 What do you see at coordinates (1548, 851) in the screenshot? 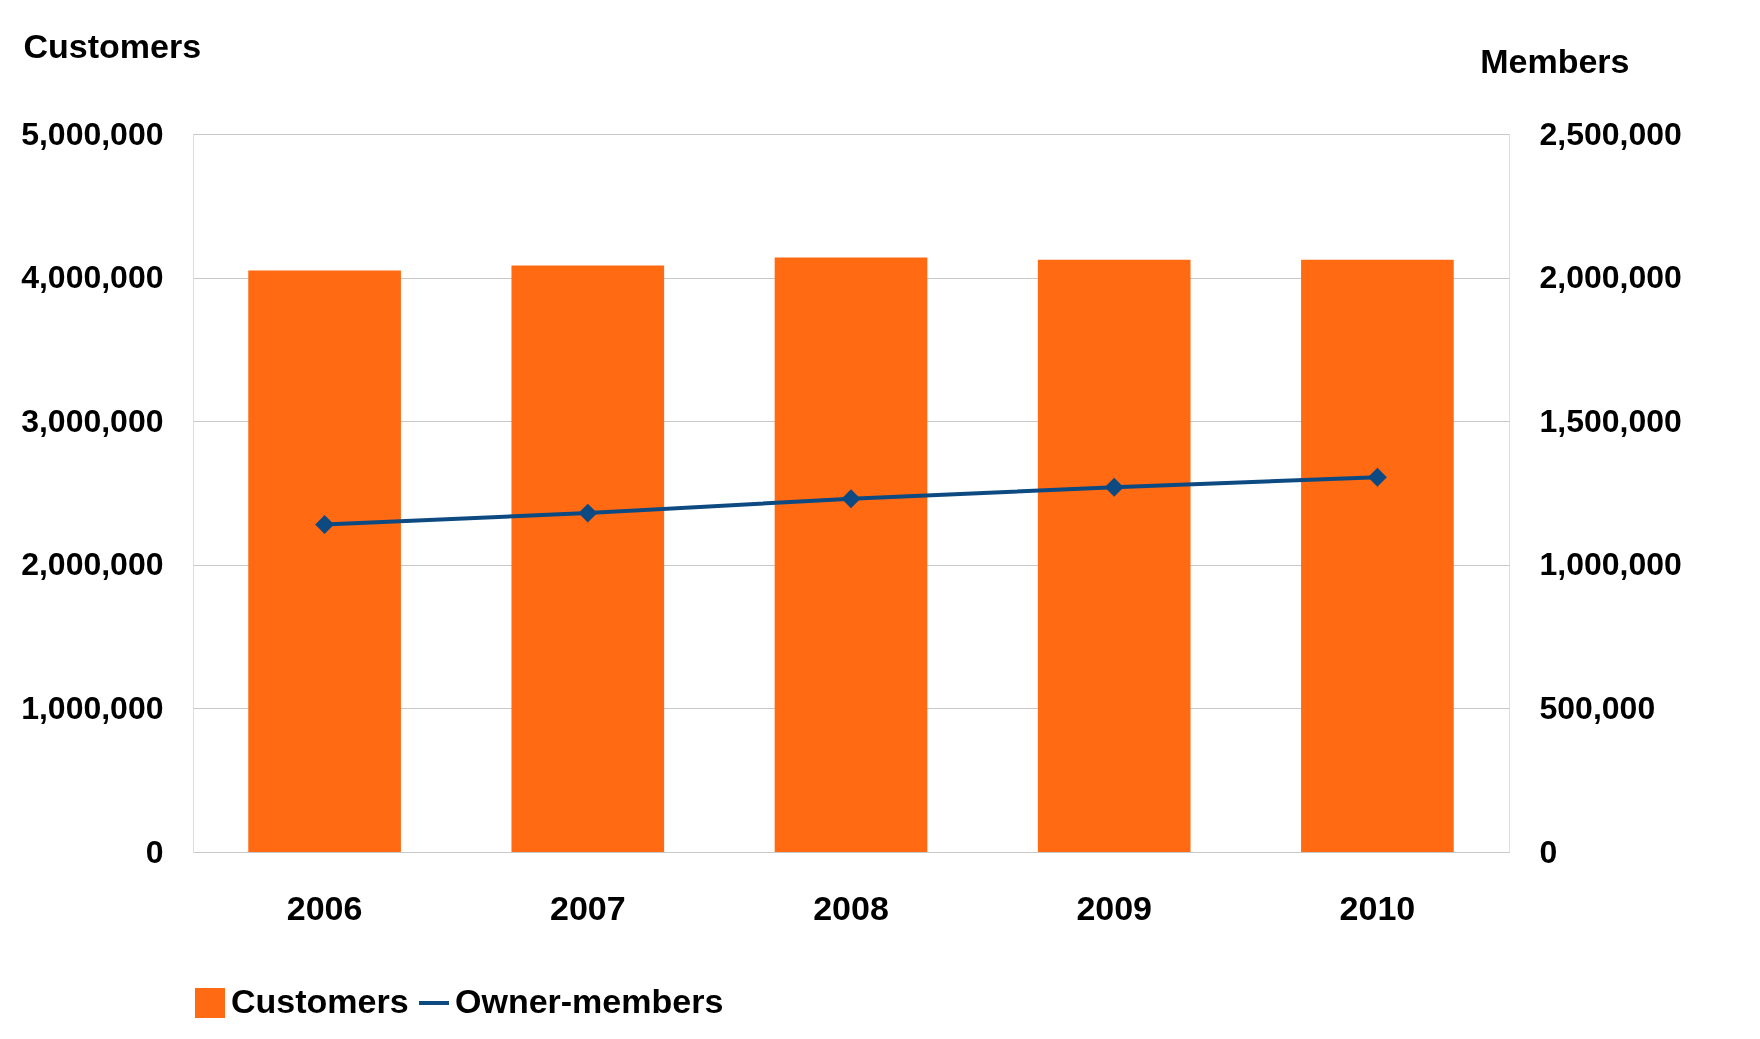
I see `y2-tick-label: 0` at bounding box center [1548, 851].